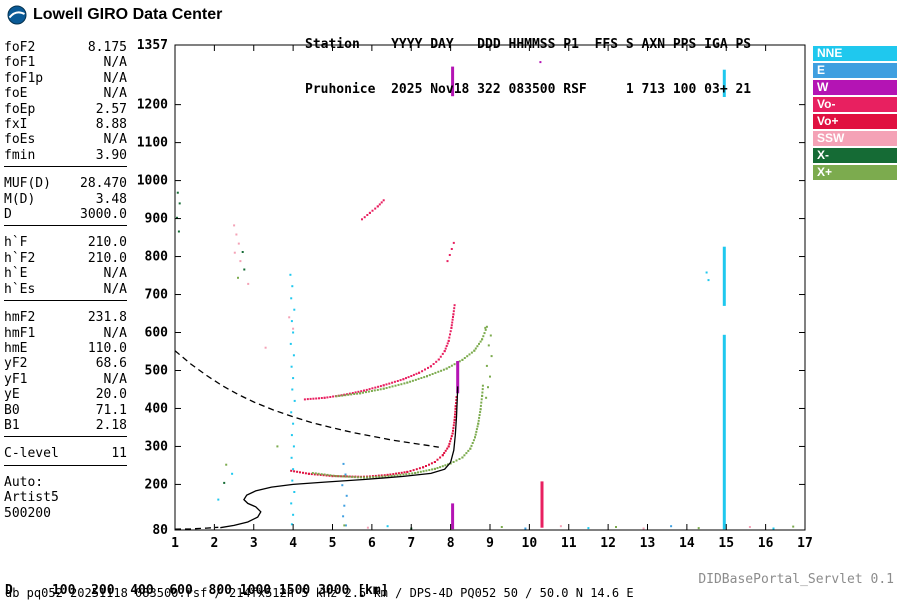 The height and width of the screenshot is (600, 900). I want to click on parameter-value: 8.175, so click(107, 47).